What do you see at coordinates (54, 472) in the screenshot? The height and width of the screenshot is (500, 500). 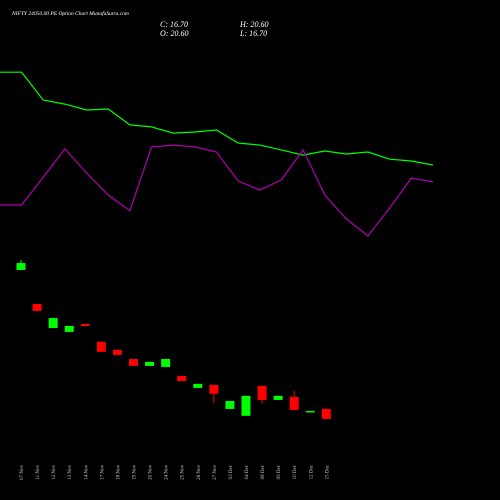 I see `x-tick-label: 12 Nov` at bounding box center [54, 472].